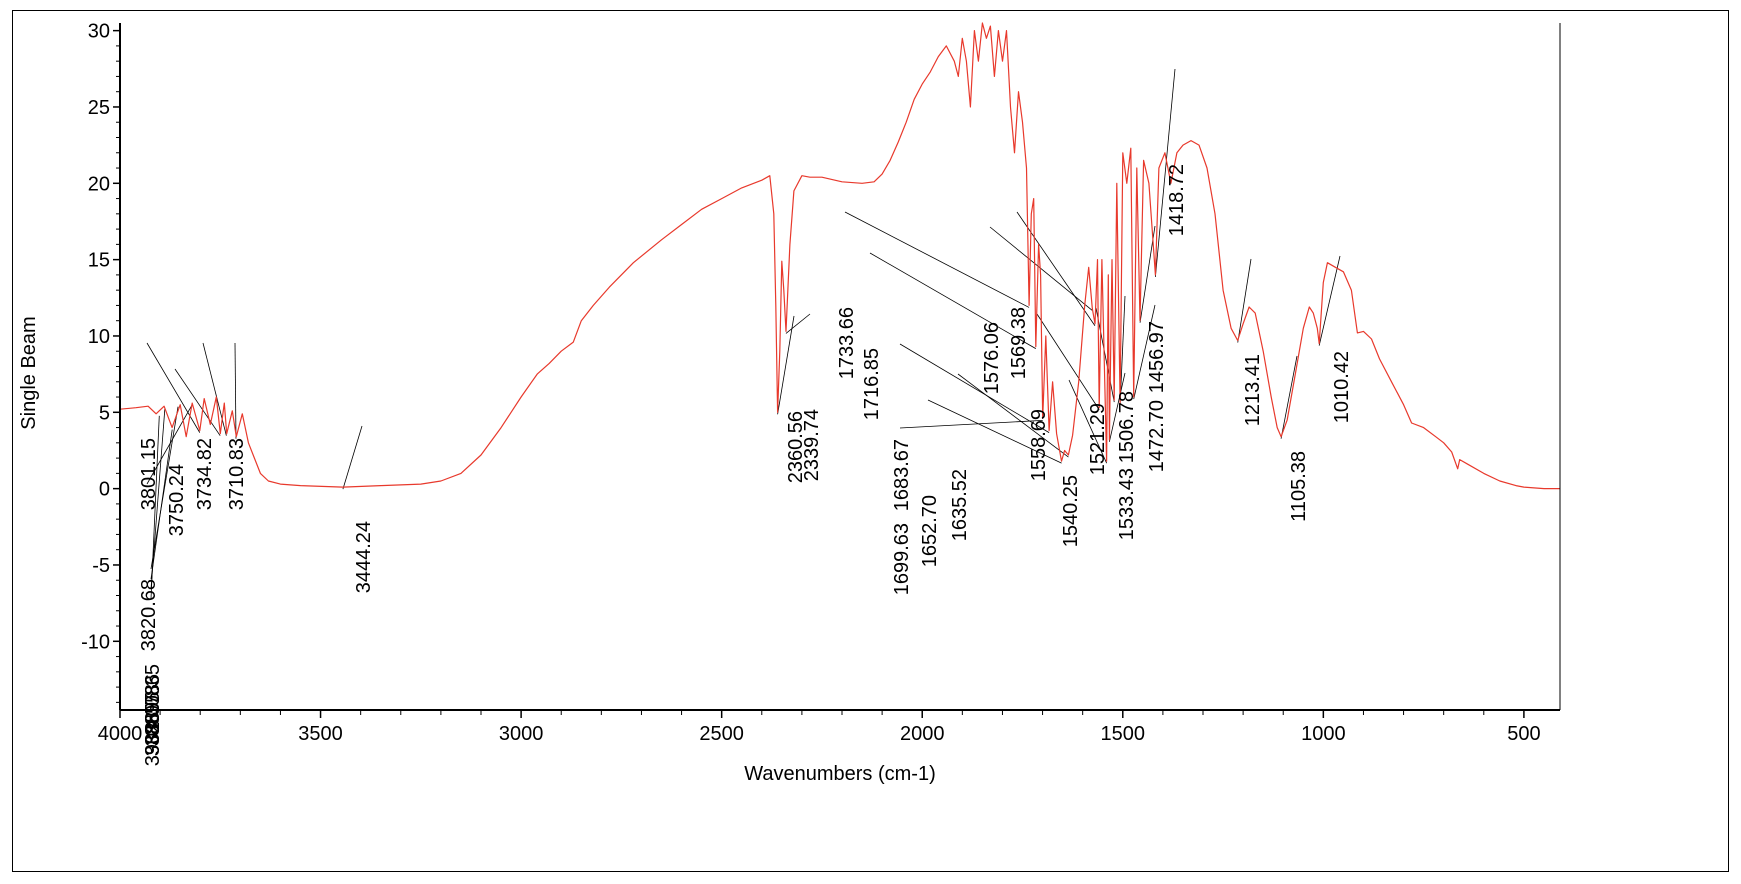 The width and height of the screenshot is (1741, 884). Describe the element at coordinates (721, 734) in the screenshot. I see `x-tick-label: 2500` at that location.